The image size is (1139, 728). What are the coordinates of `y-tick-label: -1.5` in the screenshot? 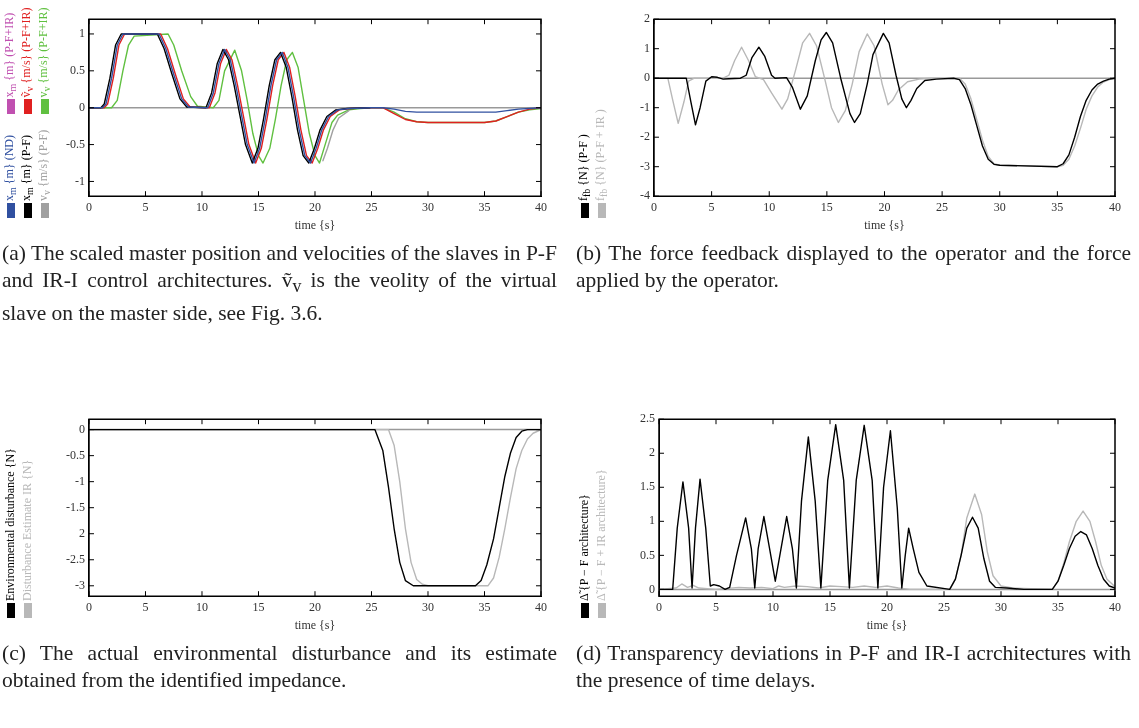 It's located at (75, 506).